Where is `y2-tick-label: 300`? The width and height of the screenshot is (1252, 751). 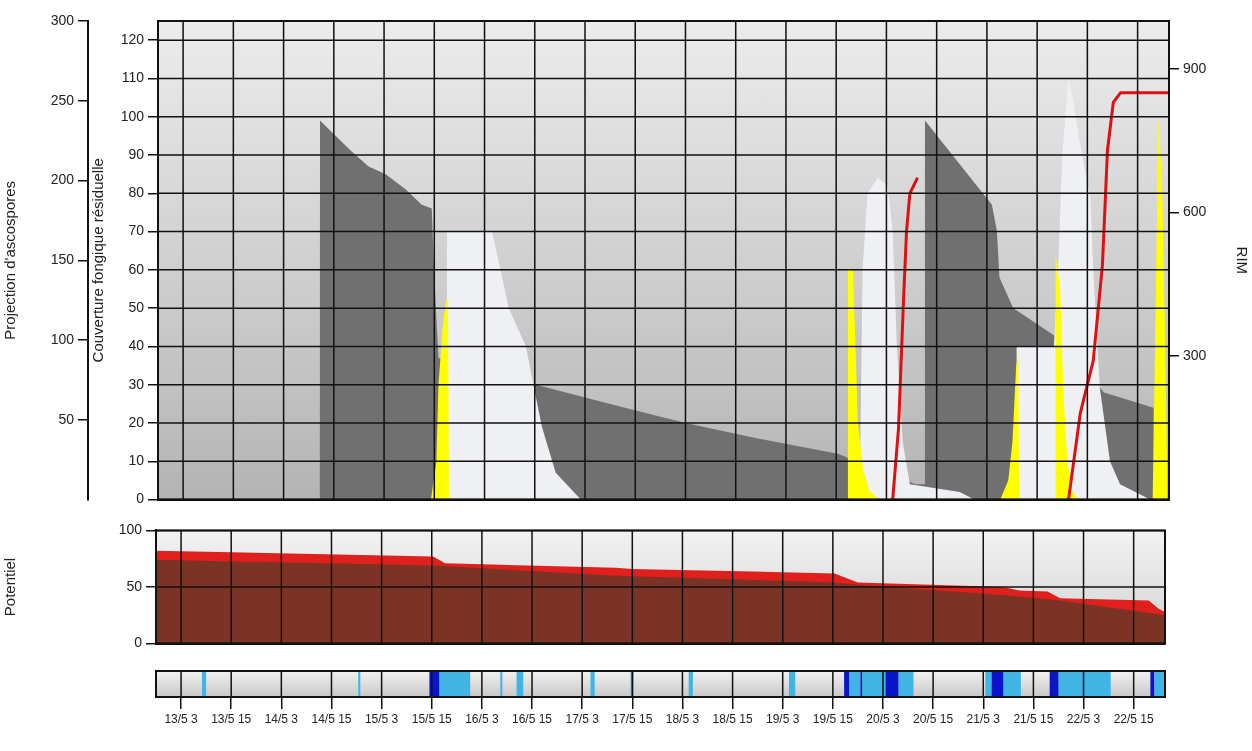
y2-tick-label: 300 is located at coordinates (62, 19).